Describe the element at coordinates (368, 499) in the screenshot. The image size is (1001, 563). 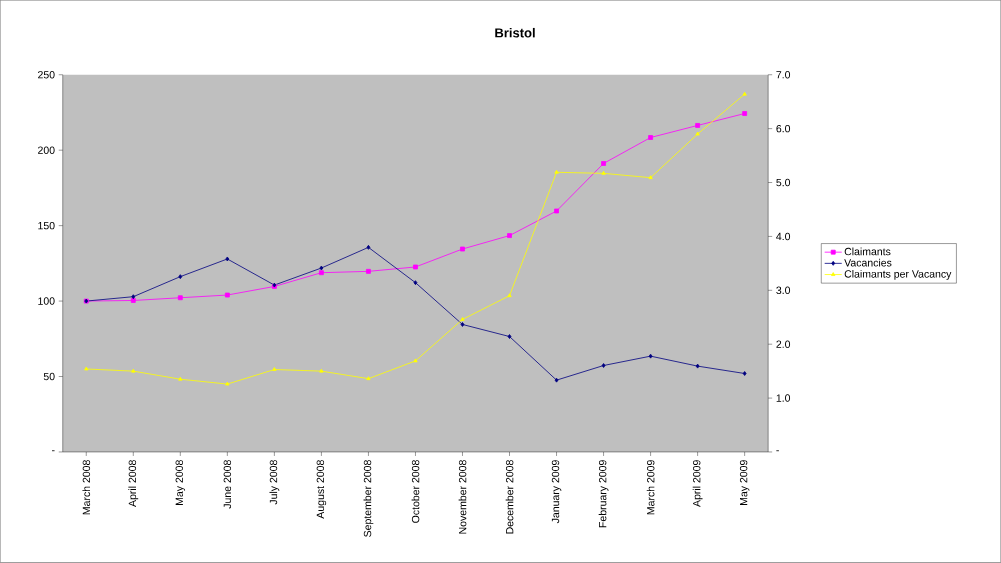
I see `x-tick-label: September 2008` at that location.